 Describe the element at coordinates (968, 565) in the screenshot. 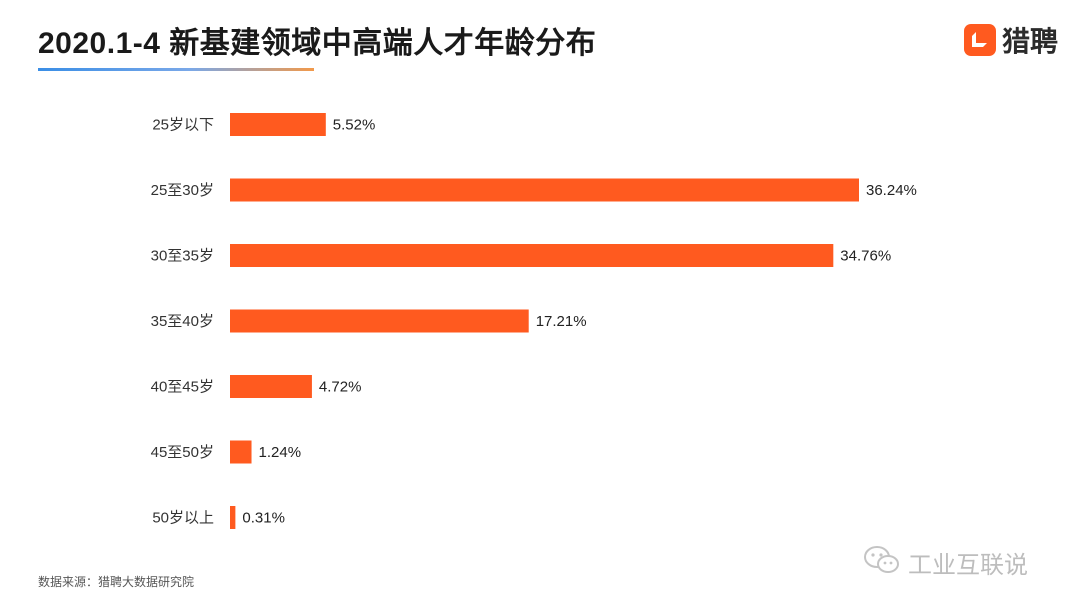

I see `watermark-text: 工业互联说` at that location.